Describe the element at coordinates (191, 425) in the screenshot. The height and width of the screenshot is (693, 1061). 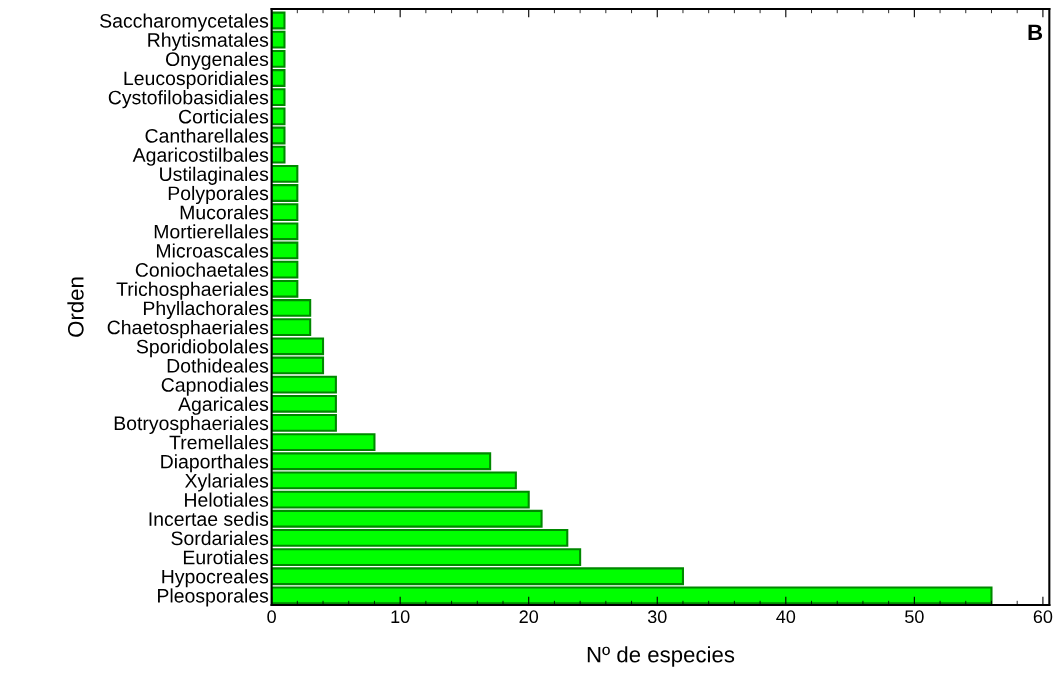
I see `y-tick-label: Botryosphaeriales` at that location.